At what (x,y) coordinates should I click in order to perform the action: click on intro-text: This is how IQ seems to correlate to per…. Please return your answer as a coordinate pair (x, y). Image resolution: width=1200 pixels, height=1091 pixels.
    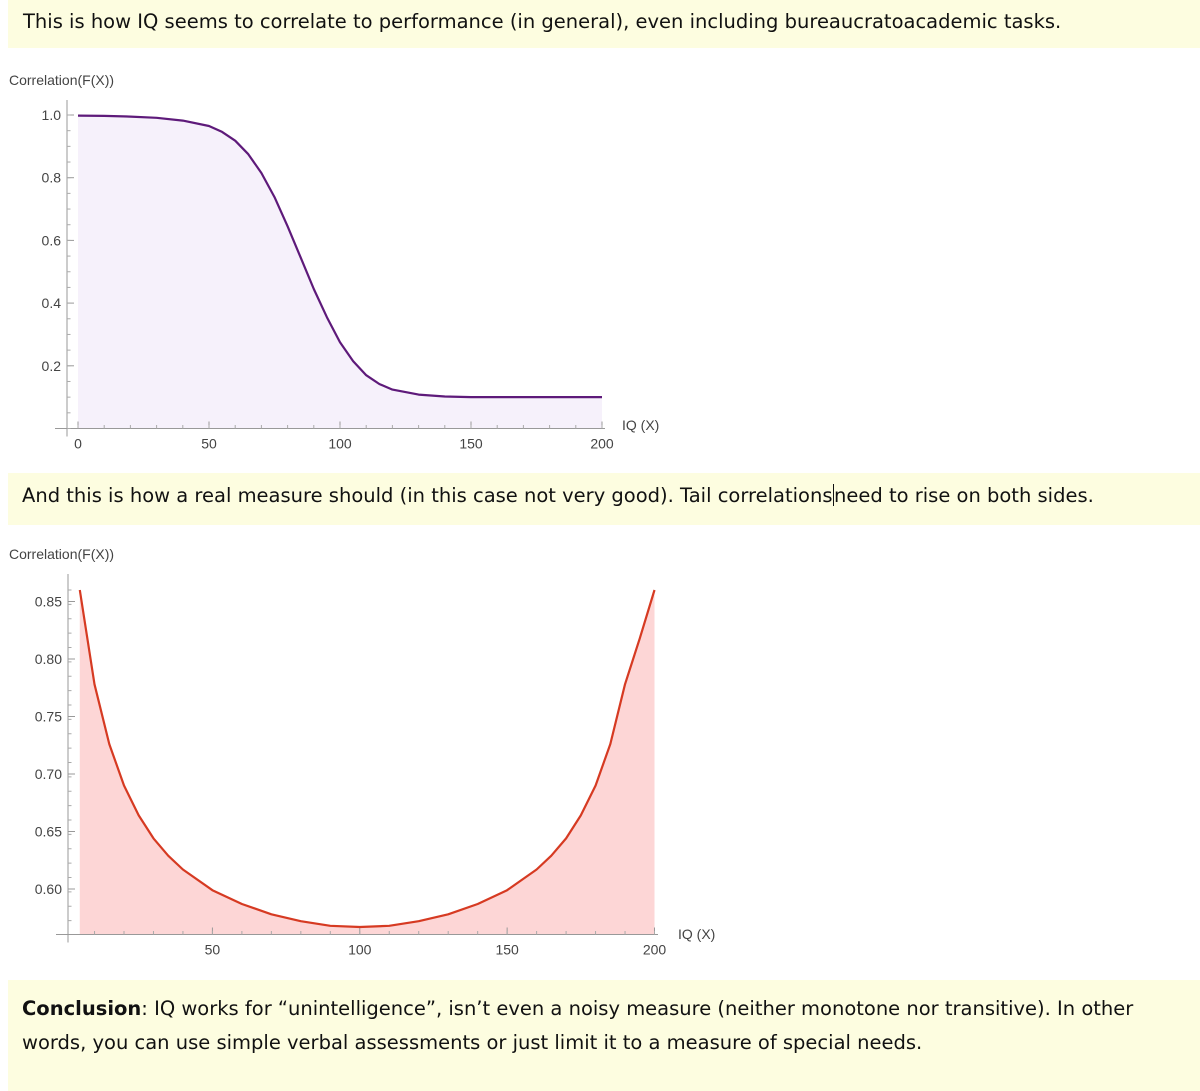
    Looking at the image, I should click on (542, 21).